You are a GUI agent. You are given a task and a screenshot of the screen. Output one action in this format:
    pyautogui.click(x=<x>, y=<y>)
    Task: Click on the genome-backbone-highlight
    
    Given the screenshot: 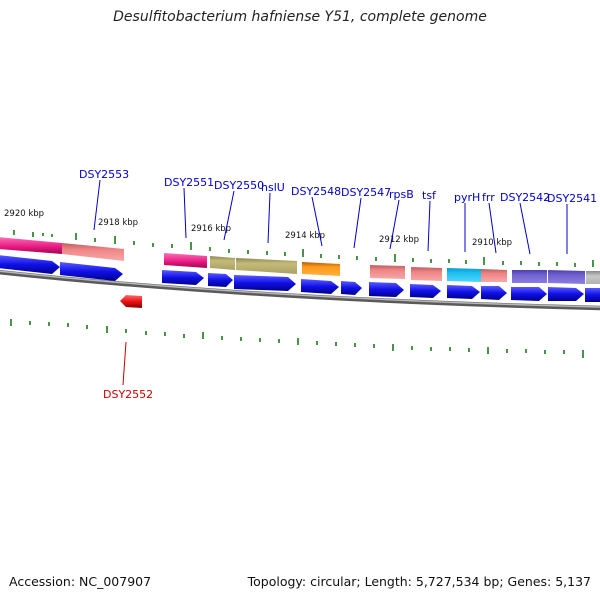 What is the action you would take?
    pyautogui.click(x=300, y=289)
    